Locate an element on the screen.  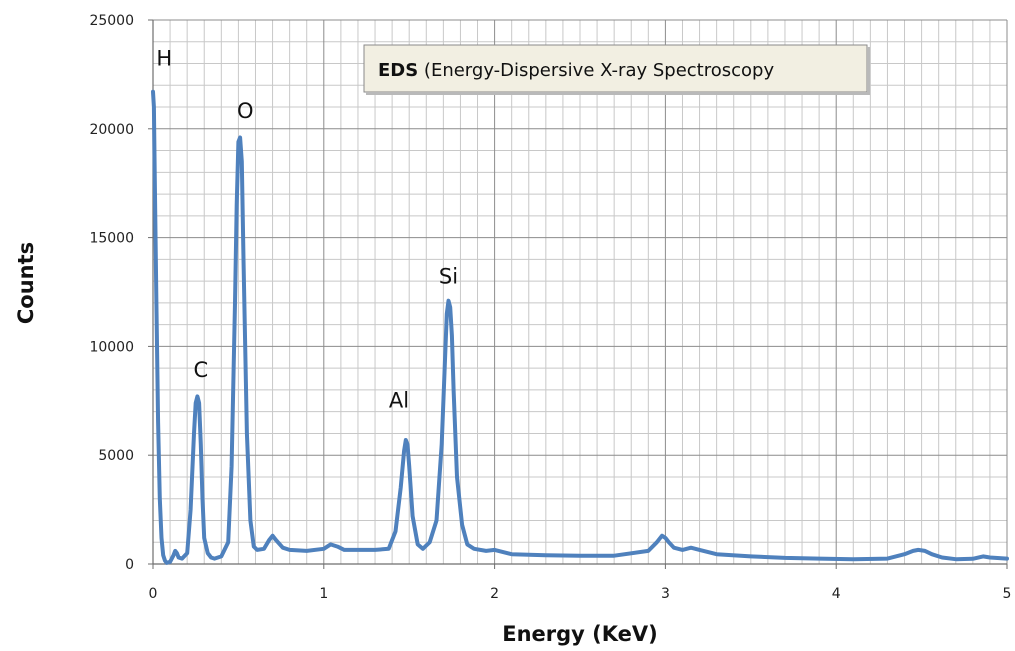
annotation-bold: EDS is located at coordinates (398, 70).